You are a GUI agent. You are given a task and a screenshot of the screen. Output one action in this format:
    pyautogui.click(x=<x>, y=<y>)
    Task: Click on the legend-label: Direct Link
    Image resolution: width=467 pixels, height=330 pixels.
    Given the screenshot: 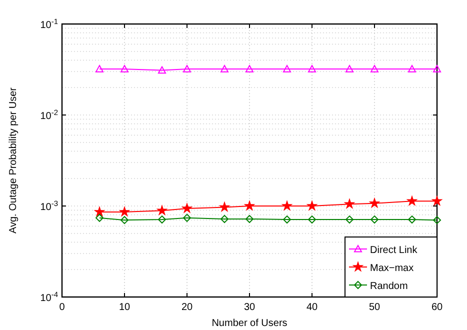 What is the action you would take?
    pyautogui.click(x=394, y=250)
    